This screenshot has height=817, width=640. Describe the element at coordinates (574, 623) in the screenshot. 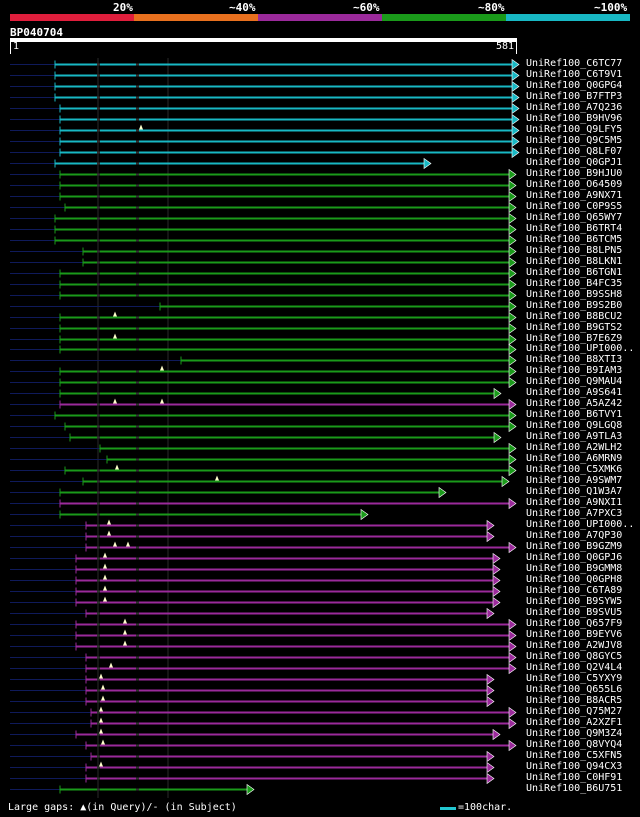

I see `hit-label-link: UniRef100_Q657F9` at that location.